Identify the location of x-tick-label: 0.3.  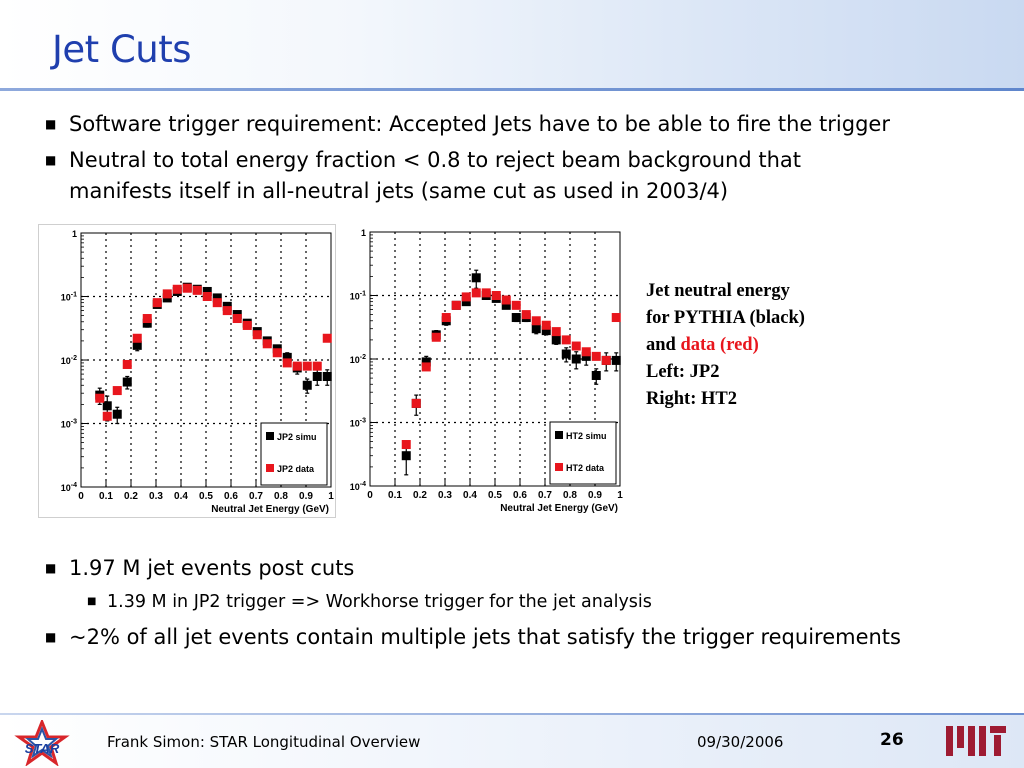
(445, 495).